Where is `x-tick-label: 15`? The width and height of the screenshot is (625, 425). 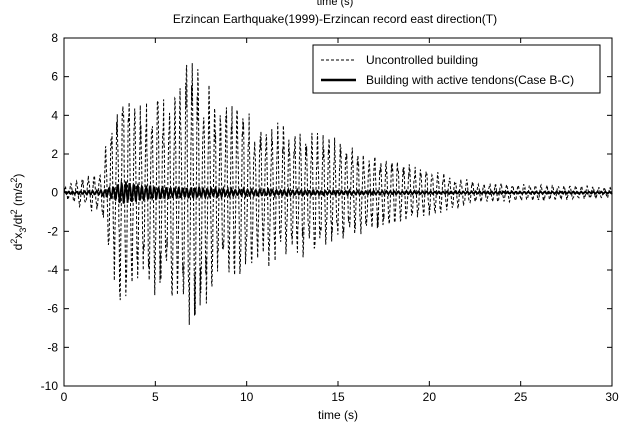
x-tick-label: 15 is located at coordinates (338, 397).